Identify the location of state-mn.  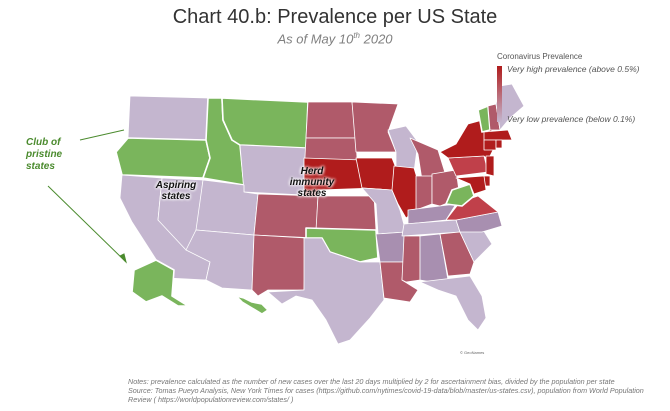
(375, 127).